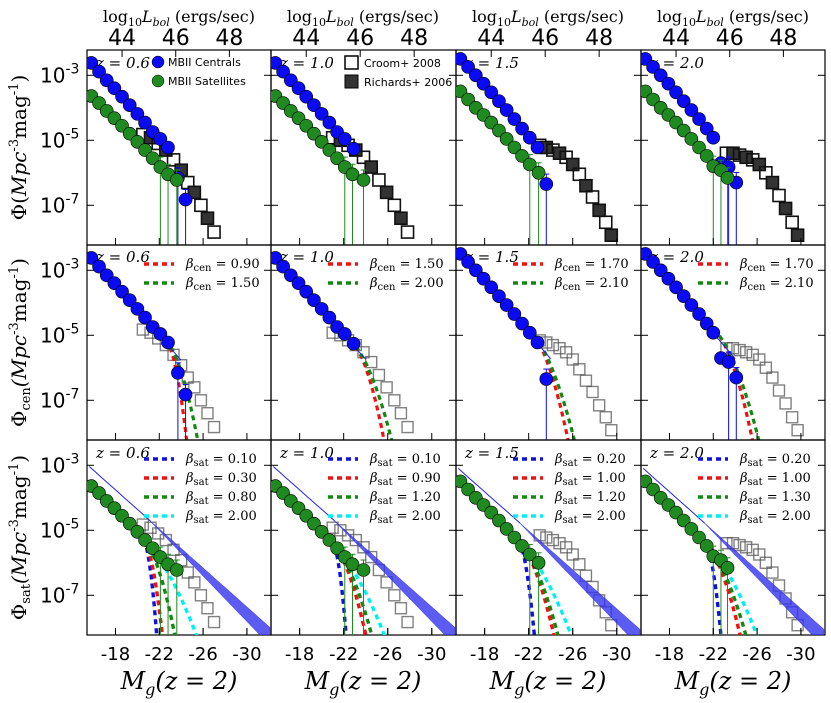  What do you see at coordinates (221, 460) in the screenshot?
I see `legend-label: βsat = 0.10` at bounding box center [221, 460].